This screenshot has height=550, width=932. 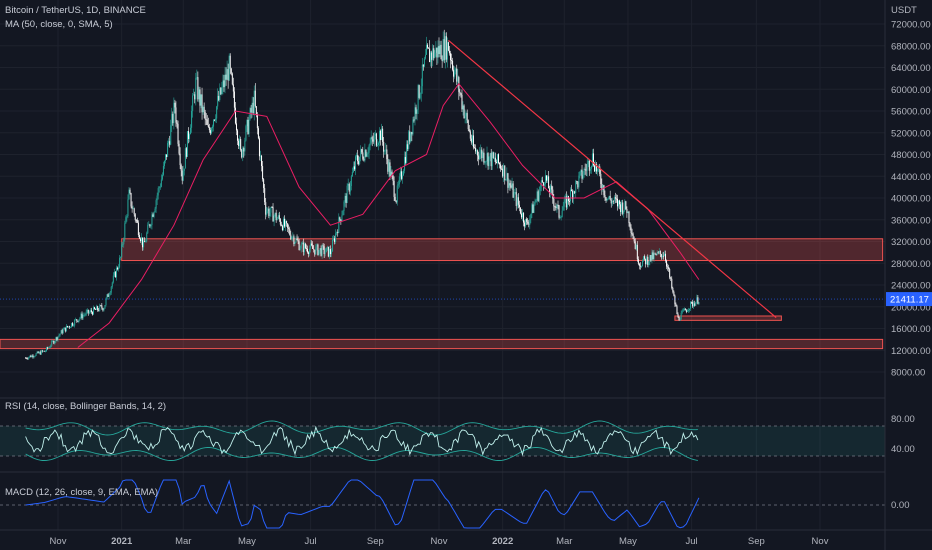 I want to click on macd-legend: MACD (12, 26, close, 9, EMA, EMA), so click(x=82, y=492).